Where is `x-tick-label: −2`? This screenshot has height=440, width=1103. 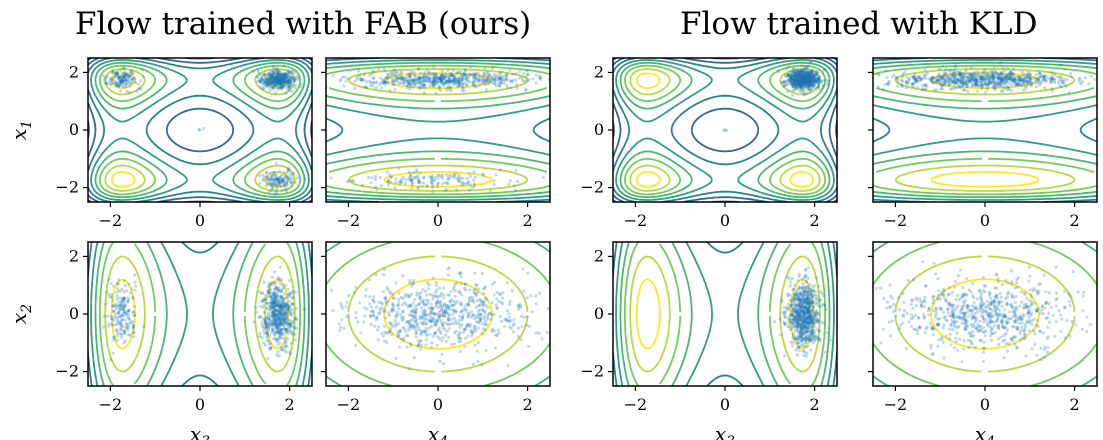
x-tick-label: −2 is located at coordinates (896, 220).